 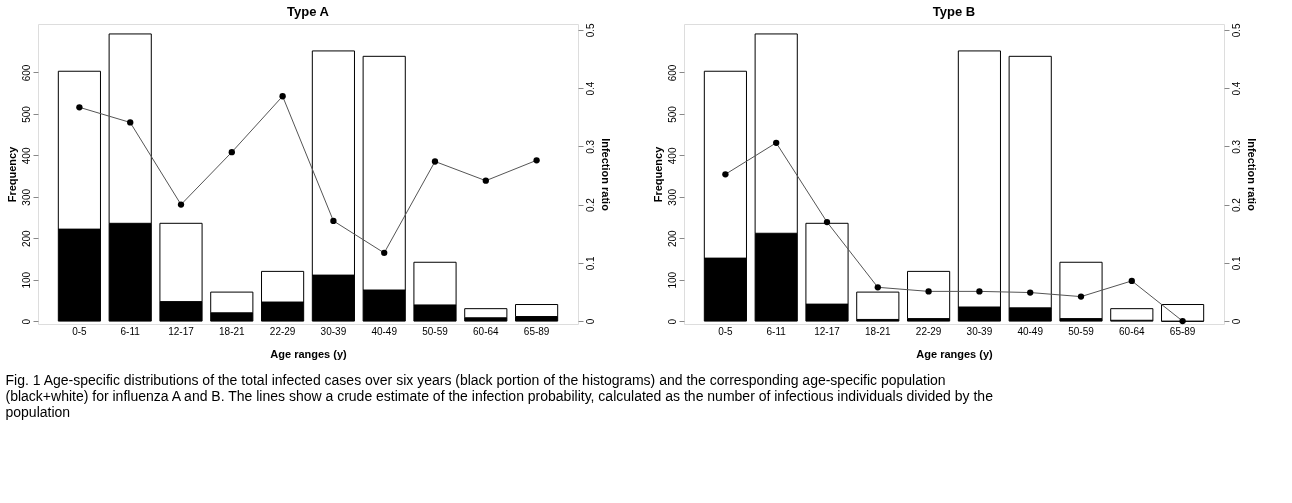 What do you see at coordinates (308, 11) in the screenshot?
I see `chart-title: Type A` at bounding box center [308, 11].